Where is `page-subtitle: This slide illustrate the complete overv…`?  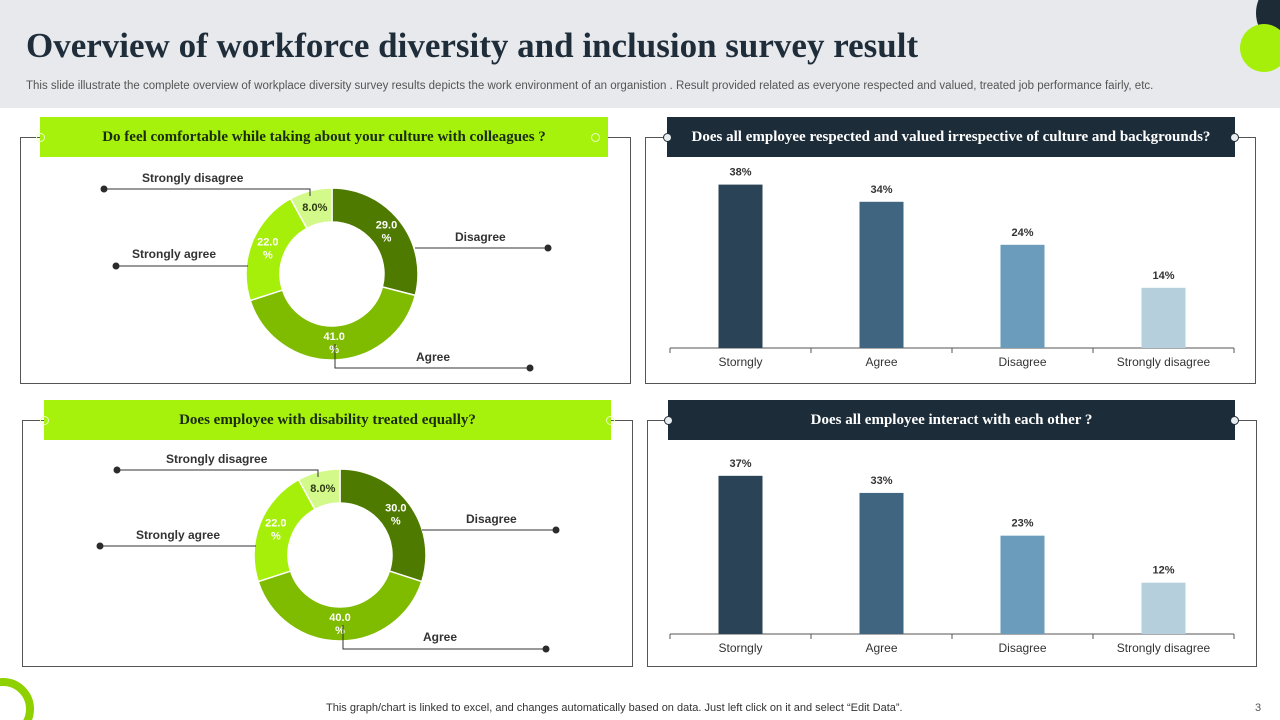 page-subtitle: This slide illustrate the complete overv… is located at coordinates (590, 86).